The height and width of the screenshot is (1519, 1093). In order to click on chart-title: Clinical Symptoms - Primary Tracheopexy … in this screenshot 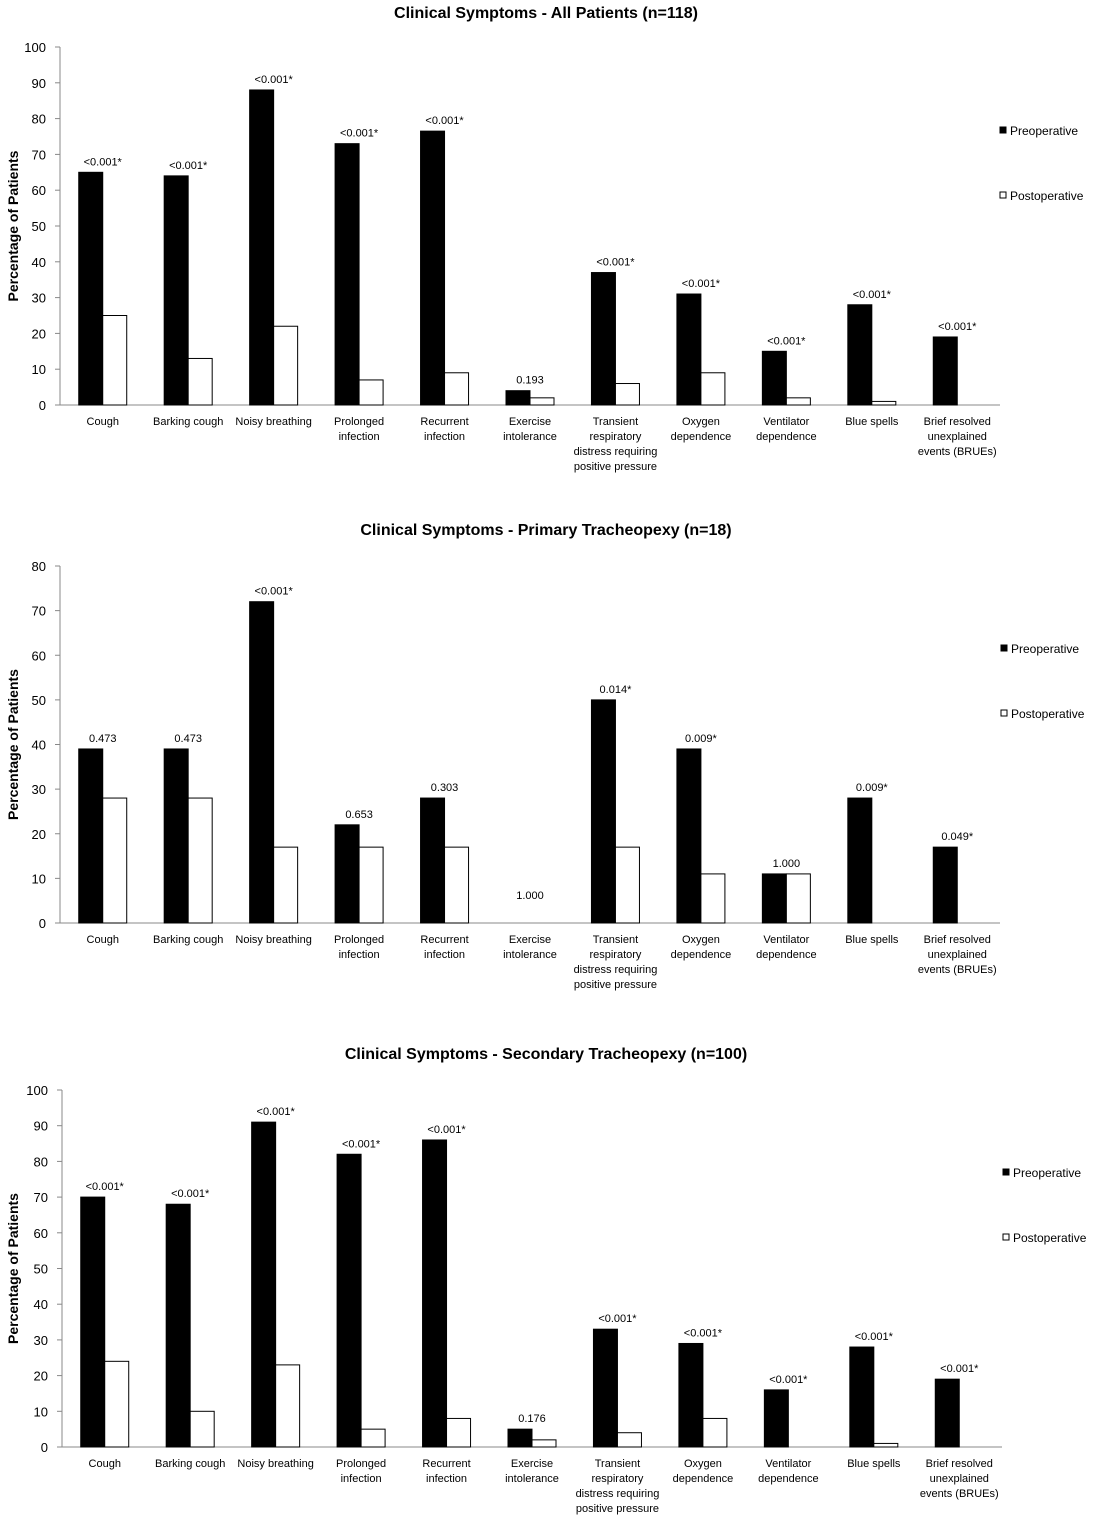, I will do `click(545, 530)`.